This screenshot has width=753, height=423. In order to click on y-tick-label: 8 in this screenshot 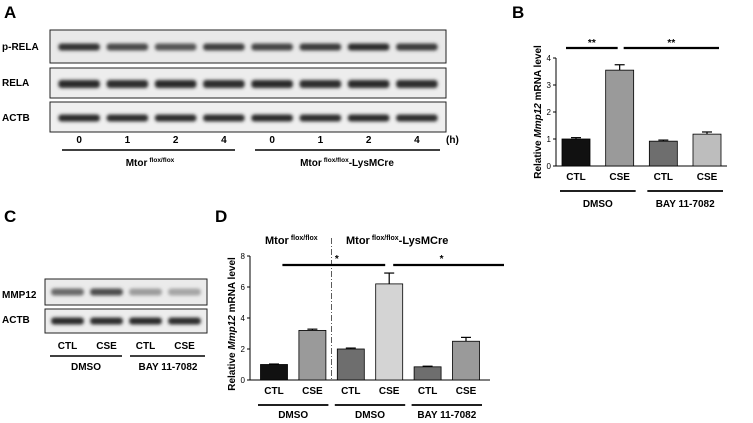, I will do `click(243, 256)`.